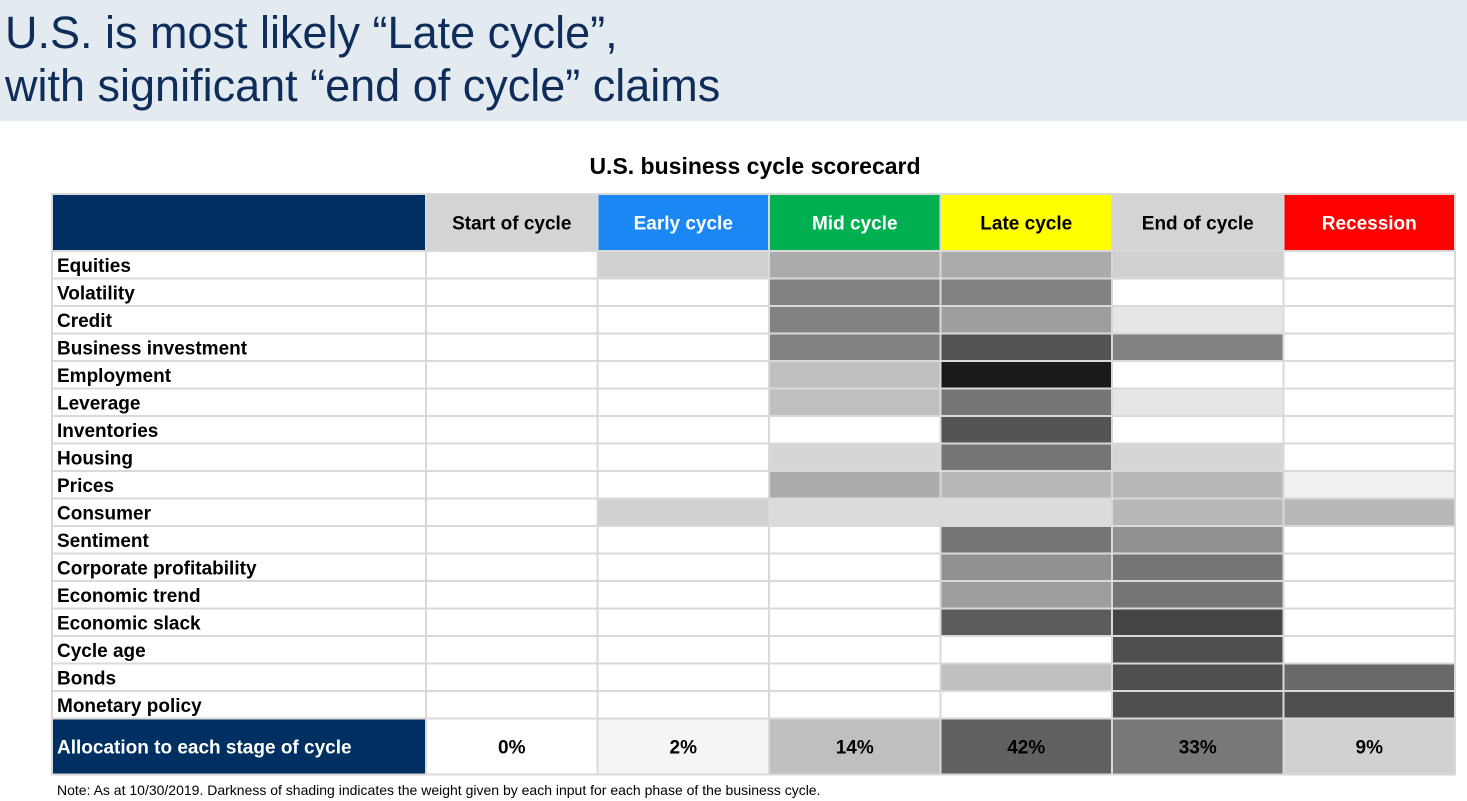  Describe the element at coordinates (683, 430) in the screenshot. I see `heat-cell-inventories-early-cycle` at that location.